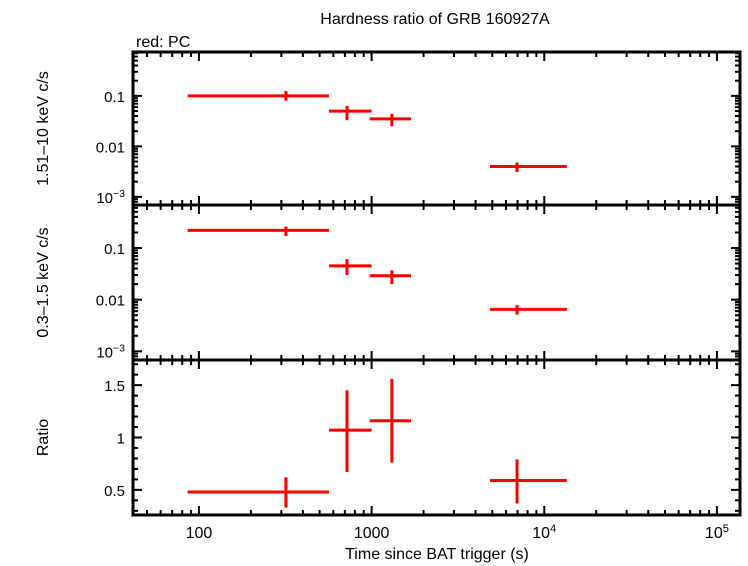 This screenshot has width=748, height=566. What do you see at coordinates (114, 386) in the screenshot?
I see `y-tick-label: 1.5` at bounding box center [114, 386].